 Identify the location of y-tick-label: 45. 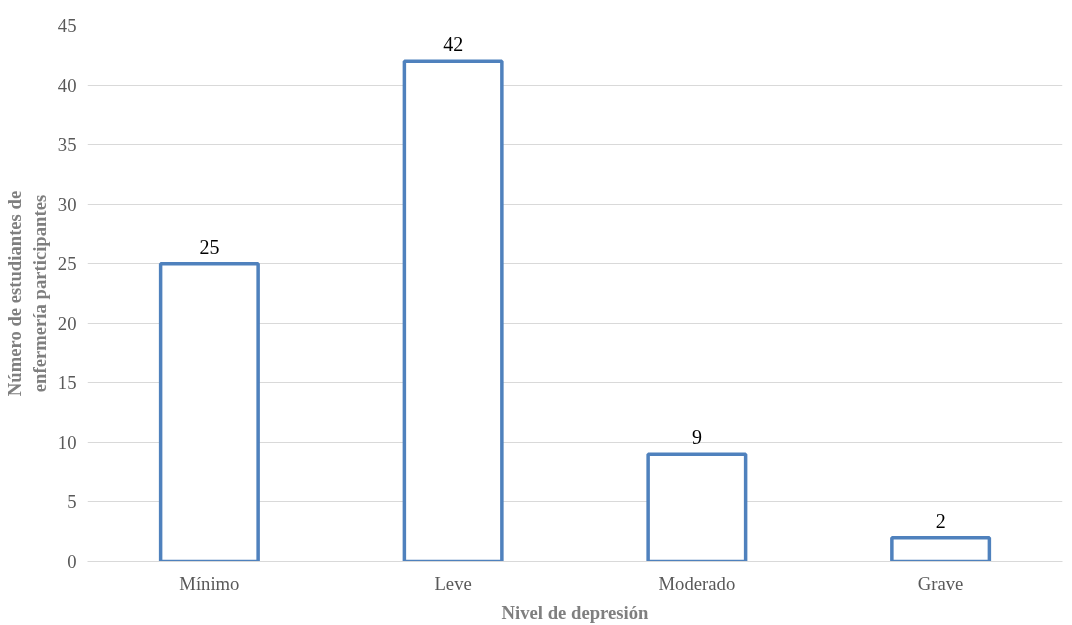
(67, 25).